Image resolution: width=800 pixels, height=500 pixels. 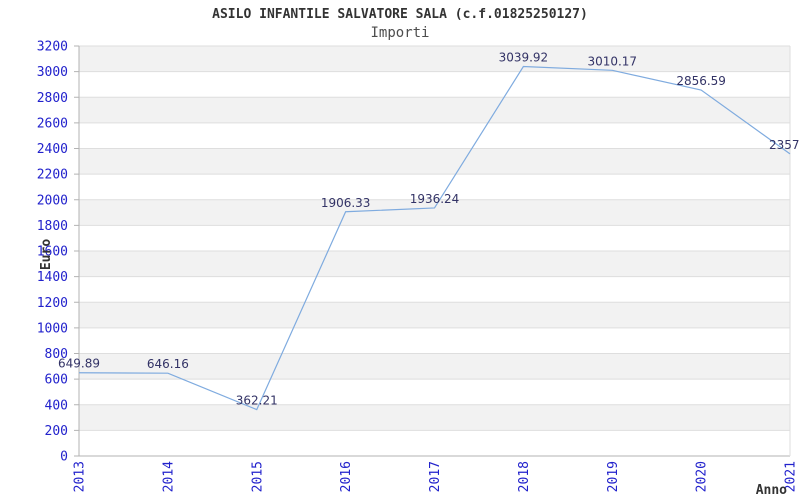 What do you see at coordinates (52, 226) in the screenshot?
I see `y-tick-label: 1800` at bounding box center [52, 226].